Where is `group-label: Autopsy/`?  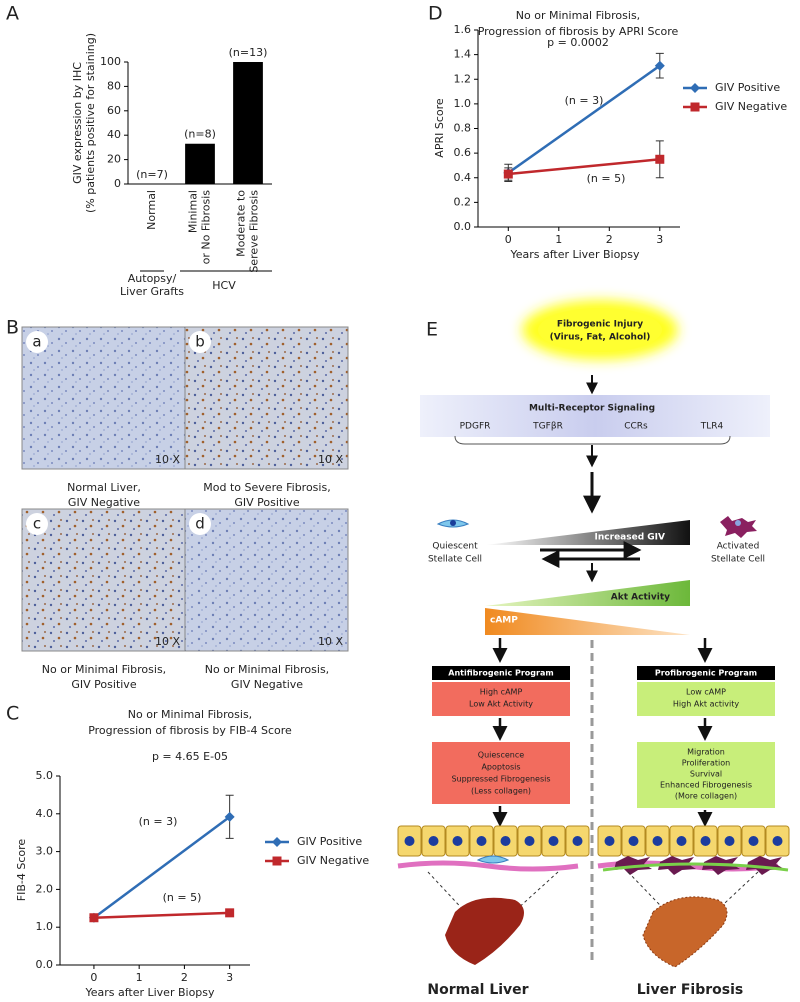 group-label: Autopsy/ is located at coordinates (152, 278).